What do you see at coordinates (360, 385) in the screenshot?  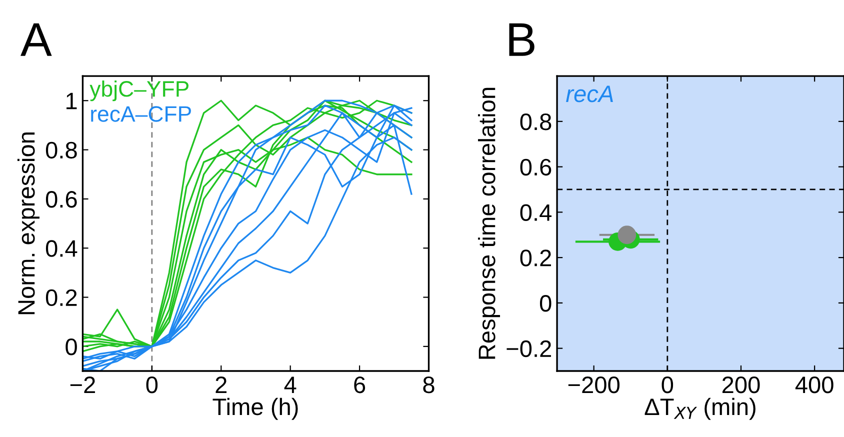 I see `x-tick-label: 6` at bounding box center [360, 385].